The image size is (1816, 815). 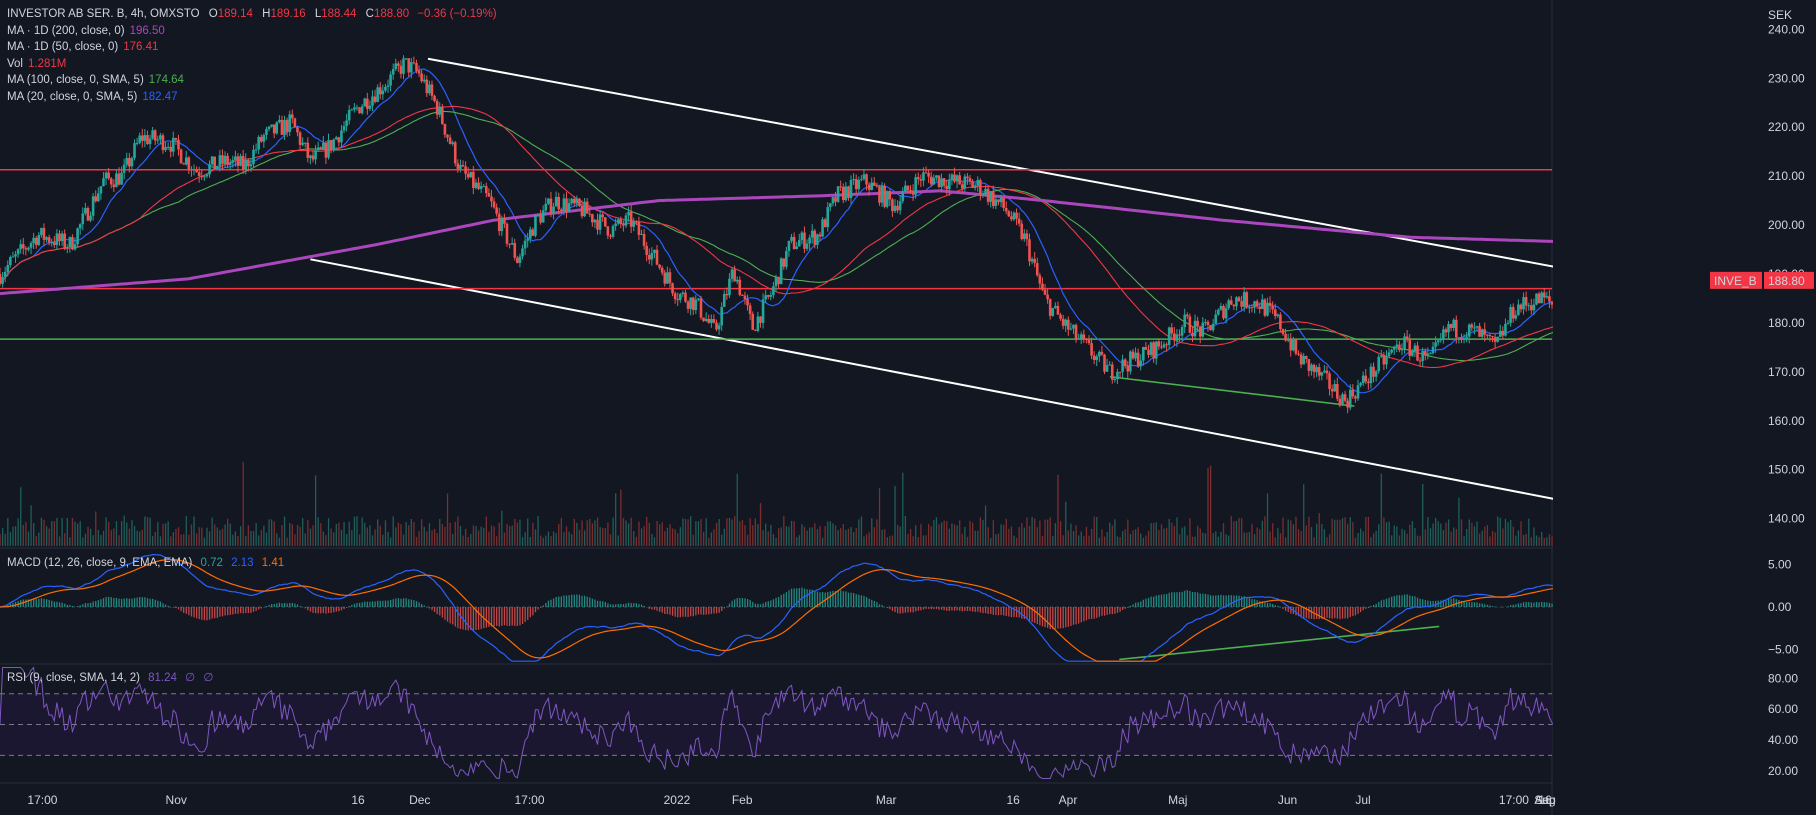 I want to click on change-value: −0.36 (−0.19%), so click(x=457, y=14).